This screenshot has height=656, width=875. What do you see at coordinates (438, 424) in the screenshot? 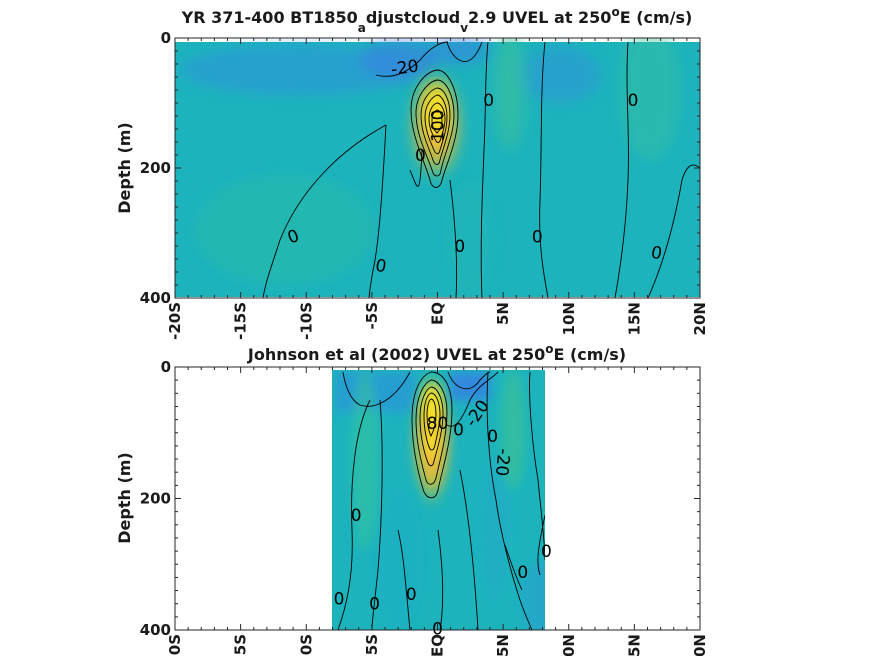
I see `contour-label: 80` at bounding box center [438, 424].